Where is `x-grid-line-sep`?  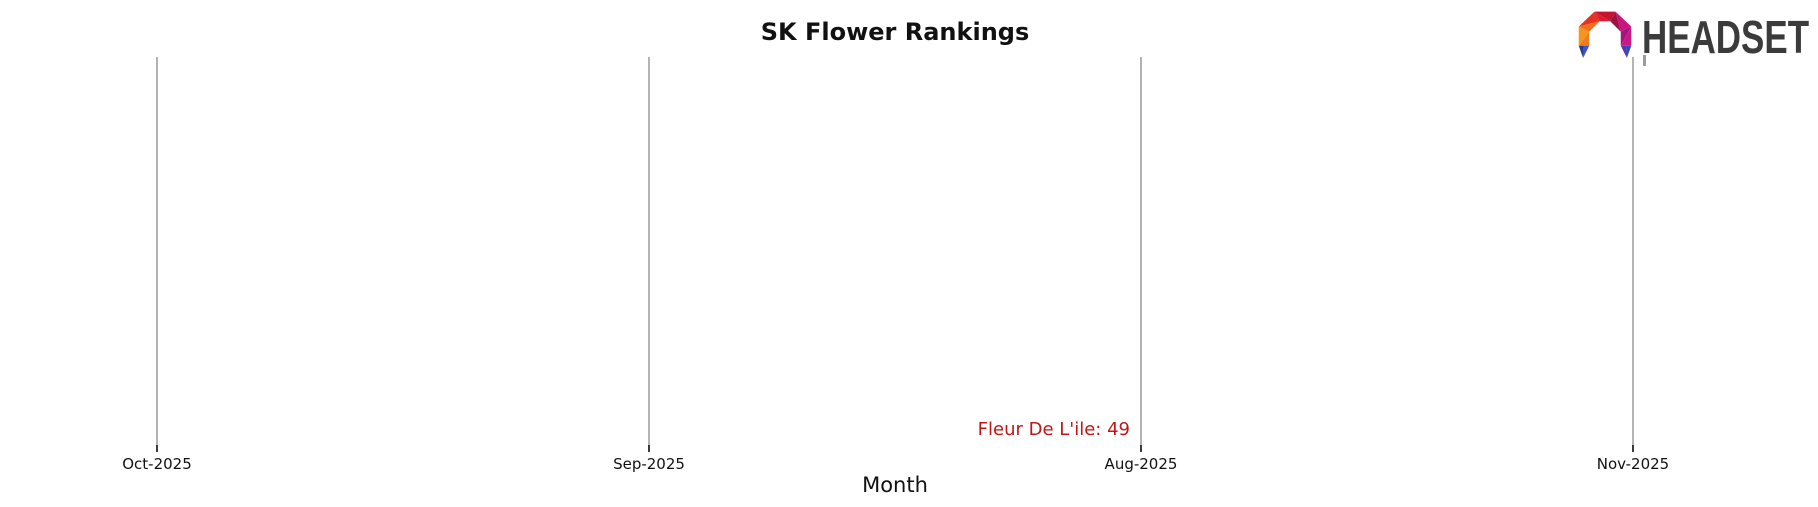 x-grid-line-sep is located at coordinates (649, 251).